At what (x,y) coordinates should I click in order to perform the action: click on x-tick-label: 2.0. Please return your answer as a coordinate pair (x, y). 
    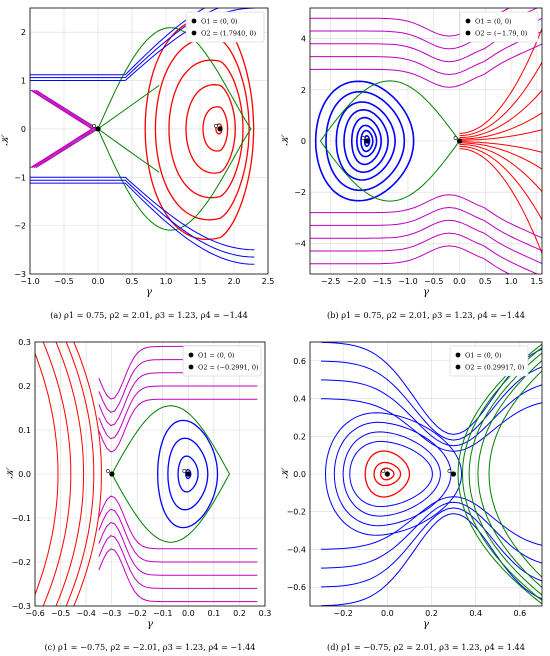
    Looking at the image, I should click on (234, 281).